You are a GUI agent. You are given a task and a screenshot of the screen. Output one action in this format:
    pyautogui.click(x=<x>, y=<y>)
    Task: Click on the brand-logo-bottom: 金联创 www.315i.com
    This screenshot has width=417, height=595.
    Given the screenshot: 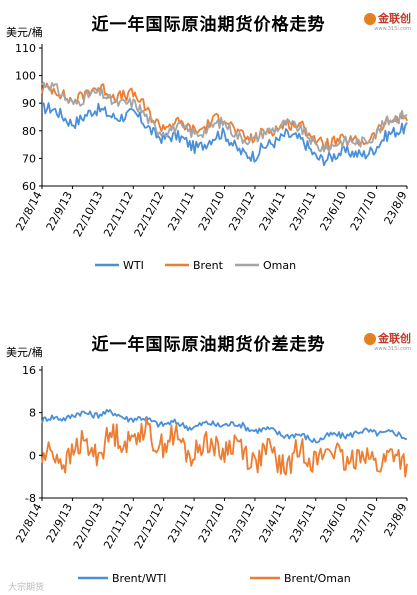 What is the action you would take?
    pyautogui.click(x=387, y=341)
    